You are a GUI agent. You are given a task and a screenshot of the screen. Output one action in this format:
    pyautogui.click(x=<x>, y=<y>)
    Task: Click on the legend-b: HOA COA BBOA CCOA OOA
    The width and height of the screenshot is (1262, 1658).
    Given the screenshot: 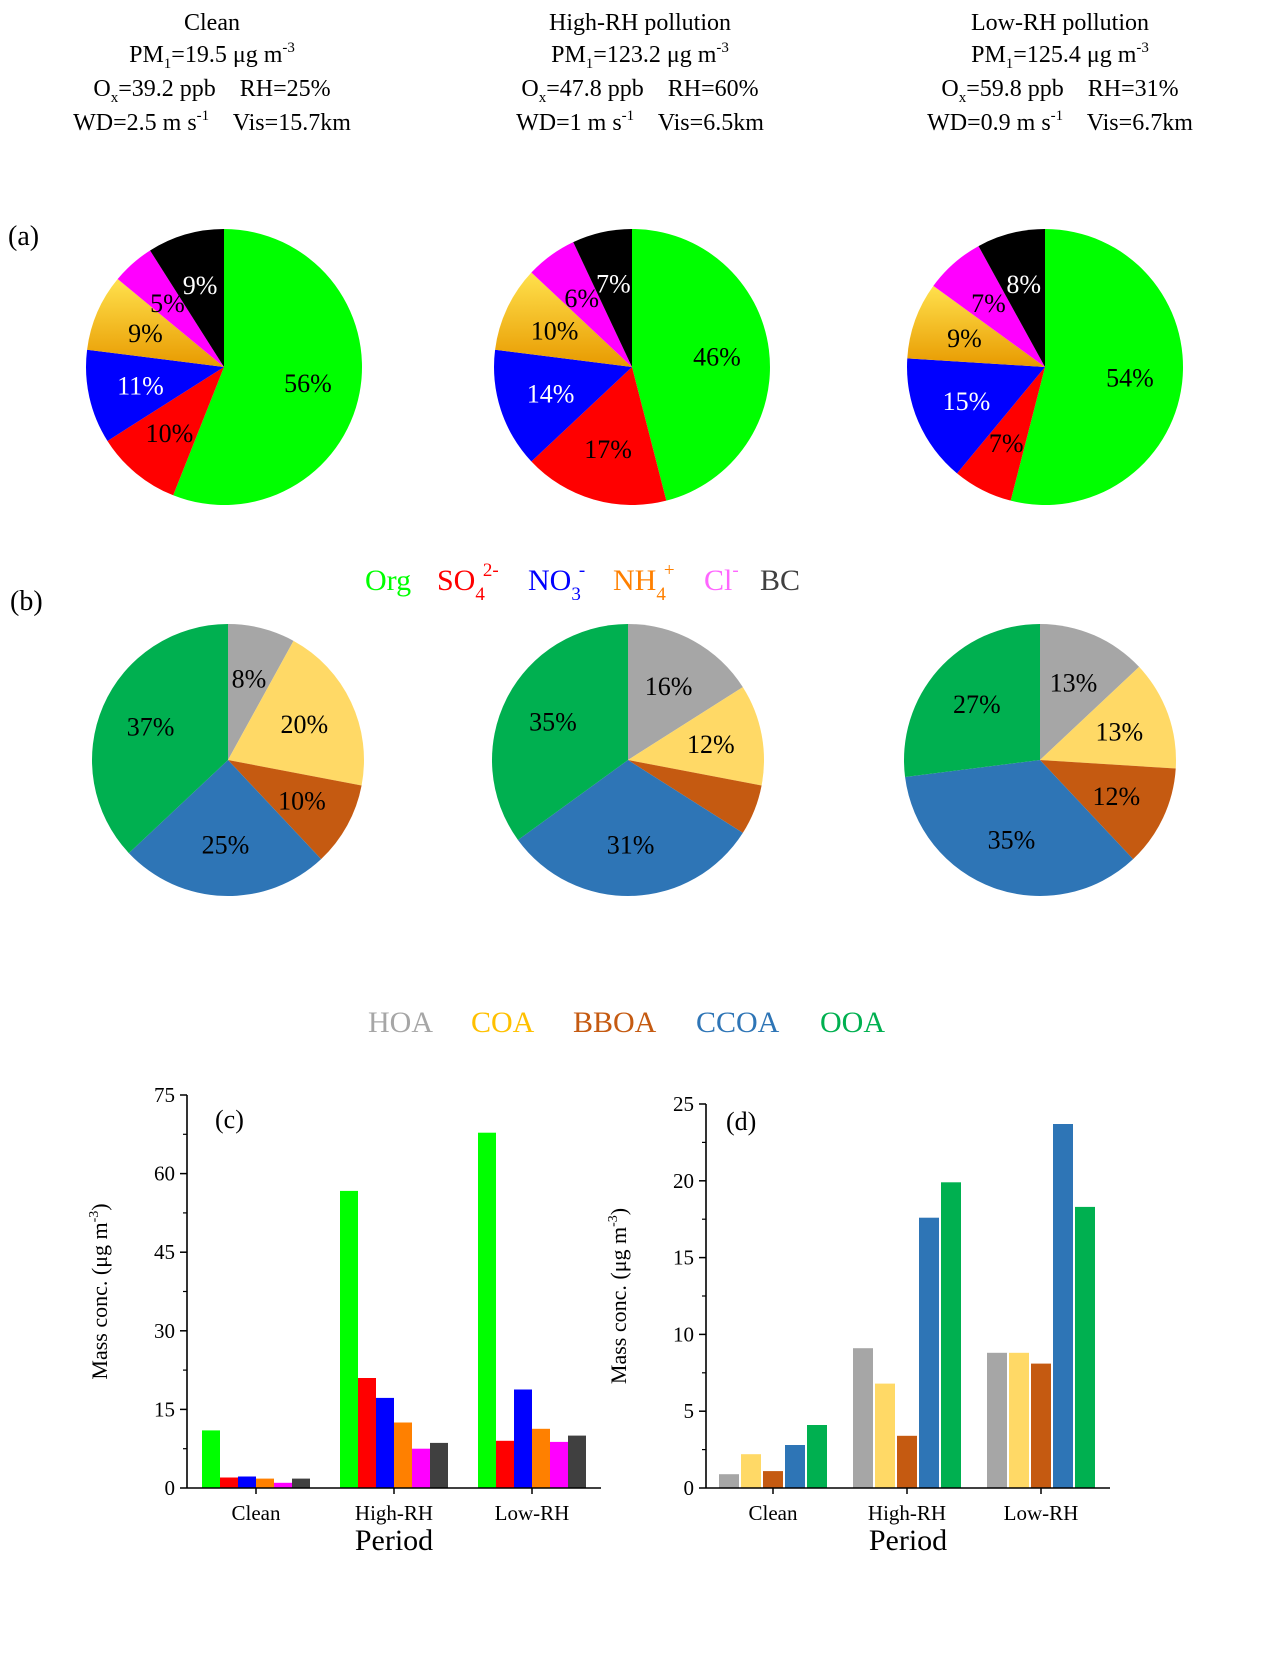 What is the action you would take?
    pyautogui.click(x=626, y=1022)
    